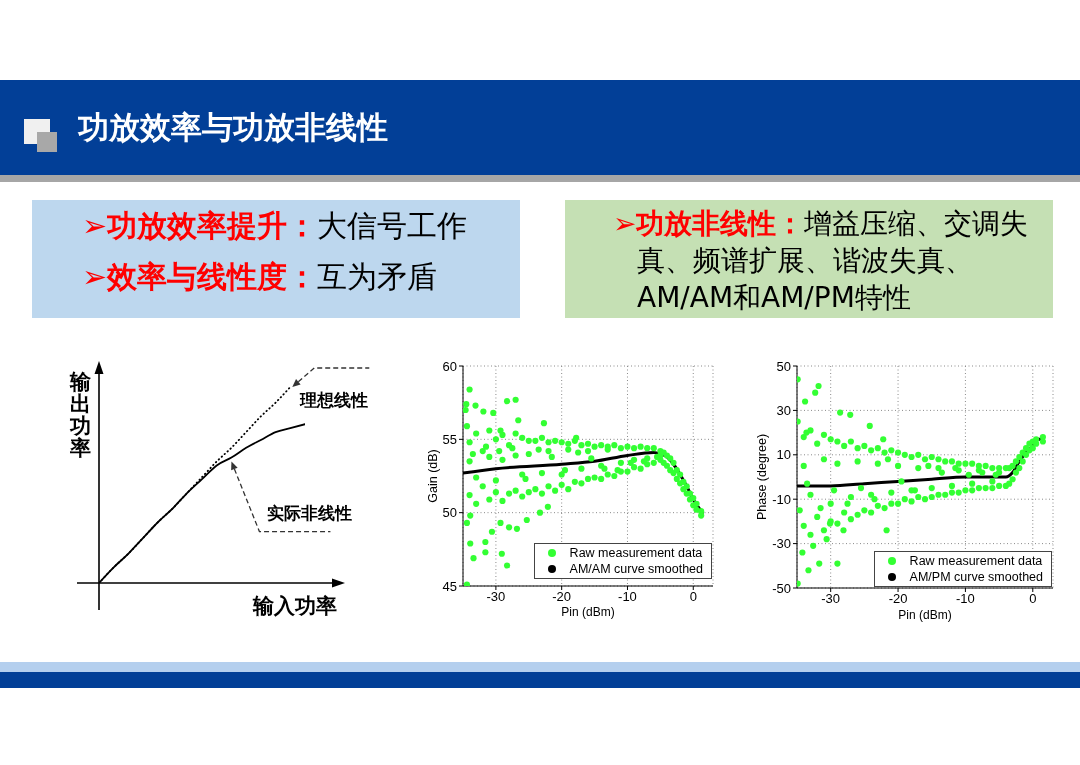  What do you see at coordinates (636, 569) in the screenshot?
I see `legend-label: AM/AM curve smoothed` at bounding box center [636, 569].